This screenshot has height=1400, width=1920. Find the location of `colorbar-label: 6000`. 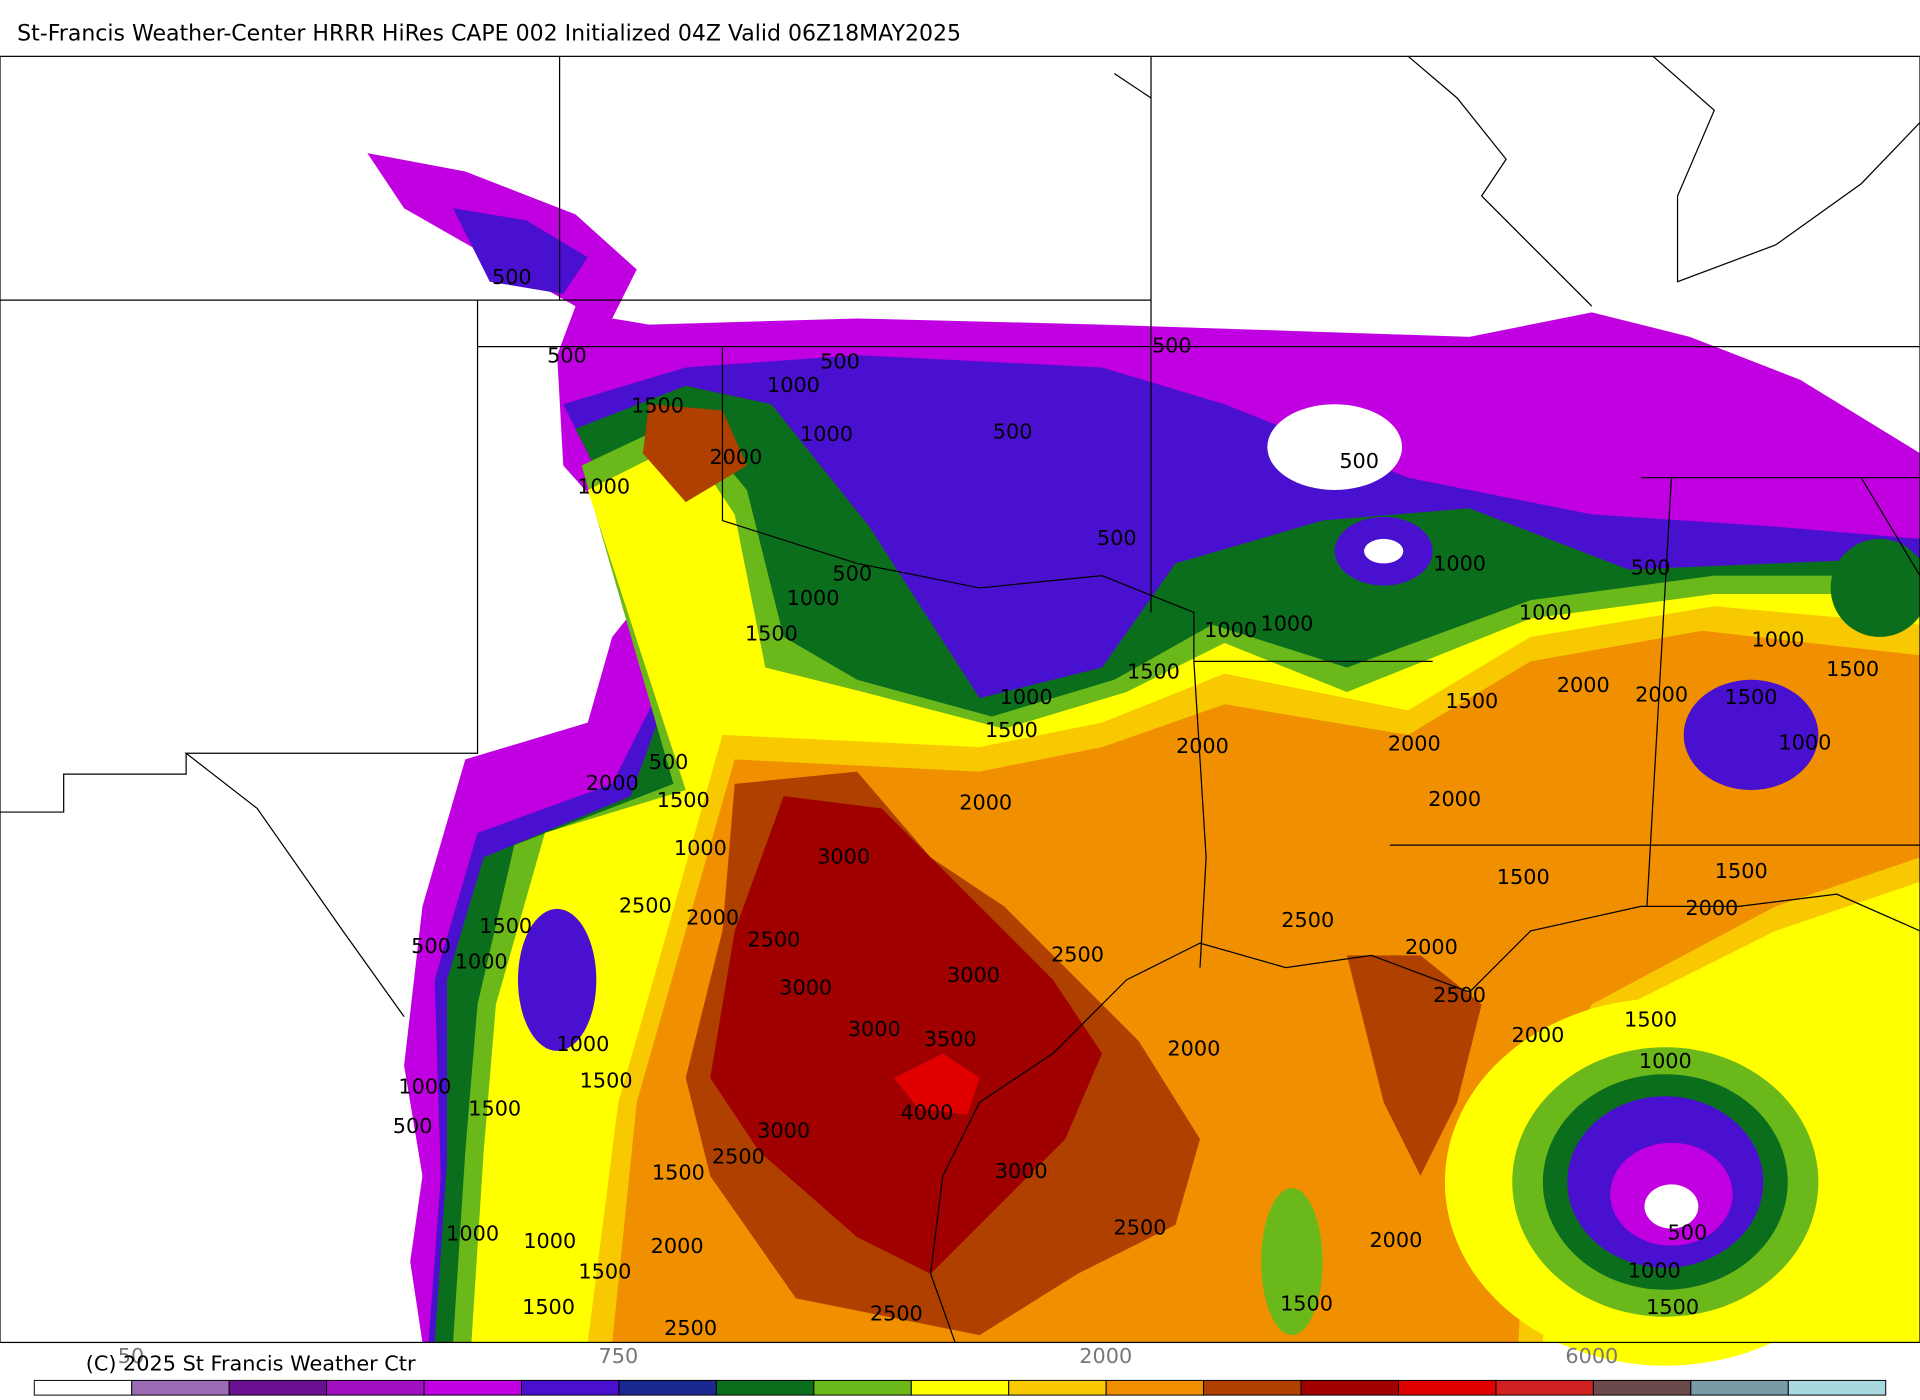

colorbar-label: 6000 is located at coordinates (1591, 1356).